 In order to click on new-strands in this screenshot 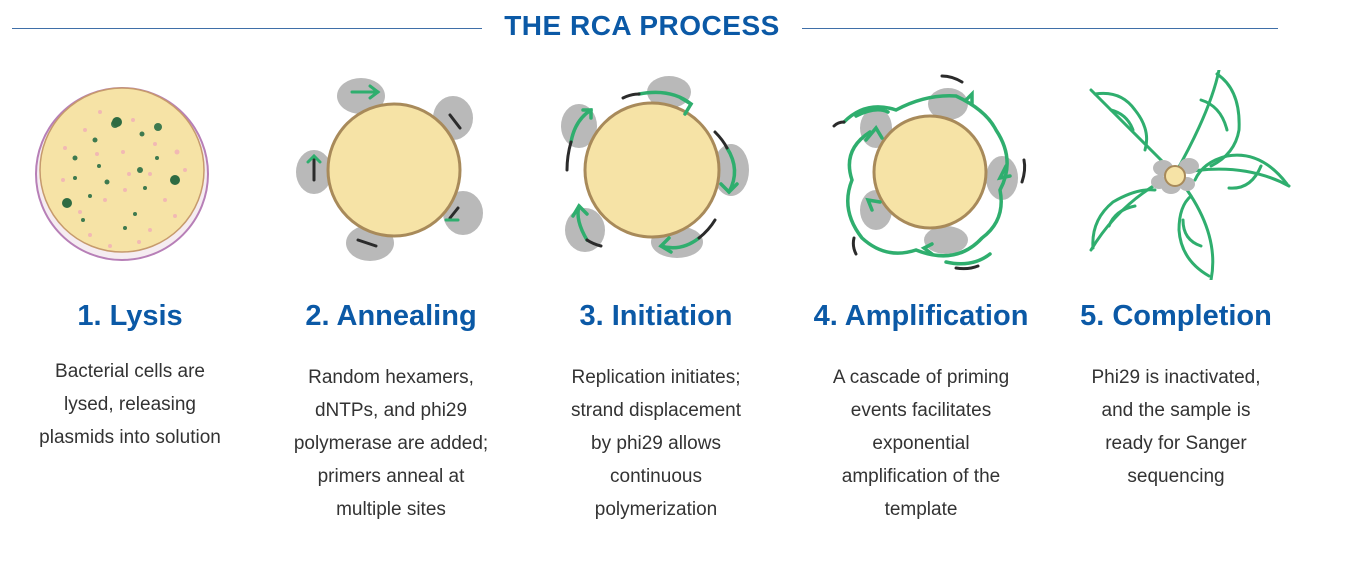, I will do `click(654, 172)`.